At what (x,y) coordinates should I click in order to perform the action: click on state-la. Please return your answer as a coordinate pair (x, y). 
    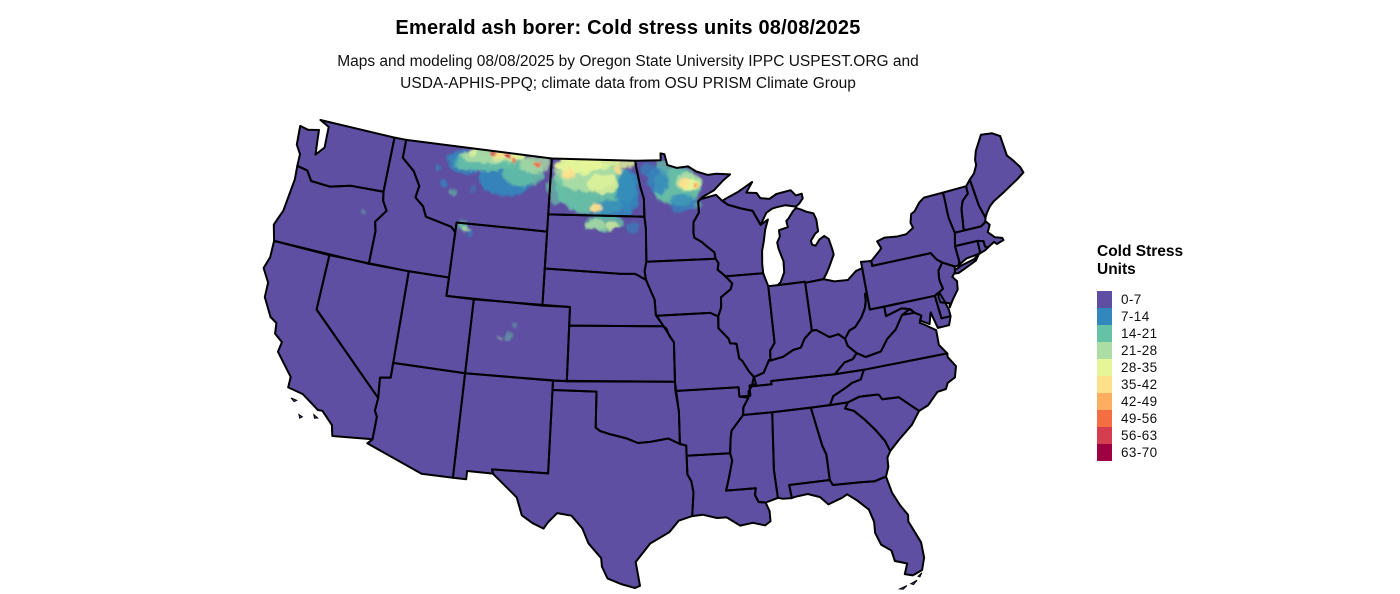
    Looking at the image, I should click on (728, 489).